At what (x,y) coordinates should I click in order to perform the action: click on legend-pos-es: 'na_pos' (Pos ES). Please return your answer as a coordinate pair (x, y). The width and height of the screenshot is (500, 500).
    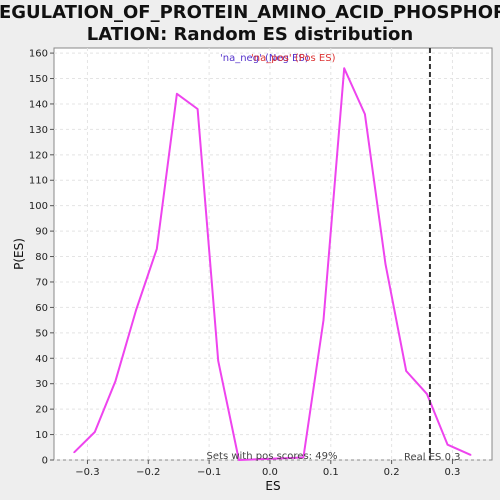
    Looking at the image, I should click on (293, 58).